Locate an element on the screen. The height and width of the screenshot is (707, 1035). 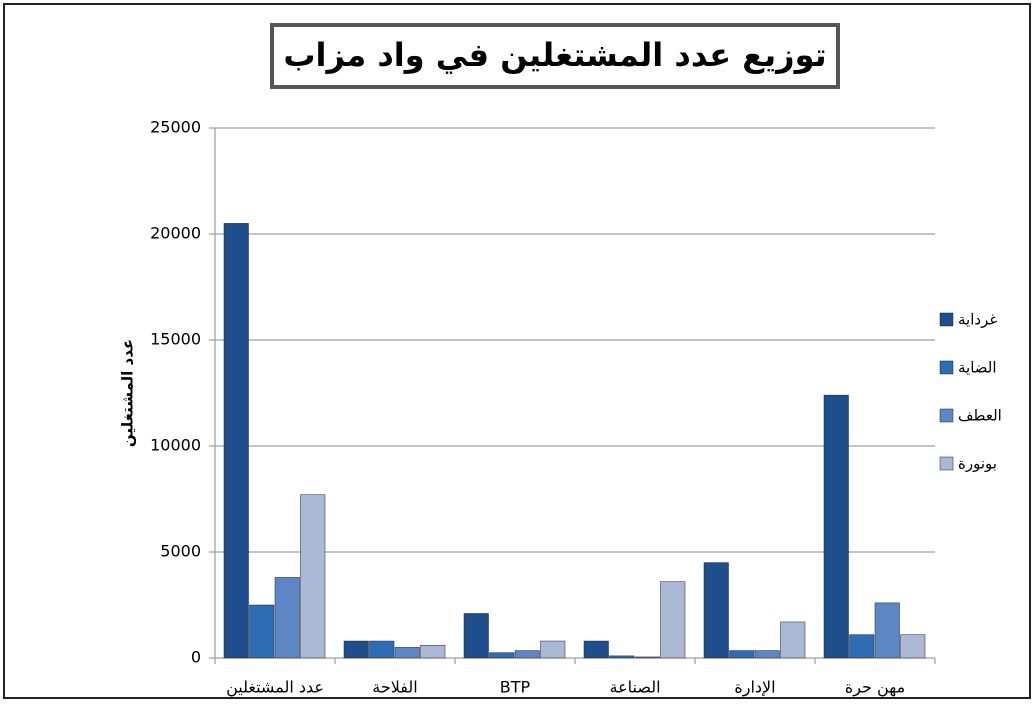
y-tick-label: 5000 is located at coordinates (180, 551).